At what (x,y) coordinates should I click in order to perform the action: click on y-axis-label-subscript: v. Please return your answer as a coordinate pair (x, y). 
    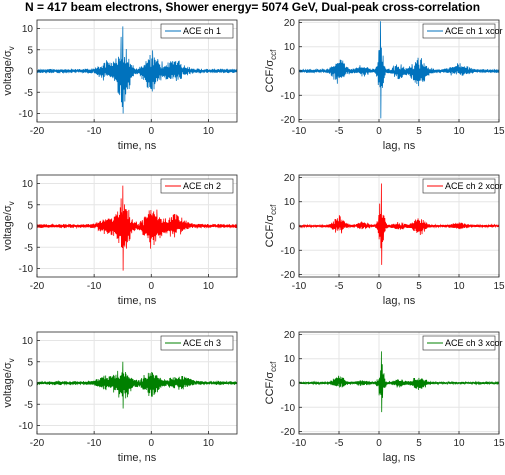
    Looking at the image, I should click on (11, 48).